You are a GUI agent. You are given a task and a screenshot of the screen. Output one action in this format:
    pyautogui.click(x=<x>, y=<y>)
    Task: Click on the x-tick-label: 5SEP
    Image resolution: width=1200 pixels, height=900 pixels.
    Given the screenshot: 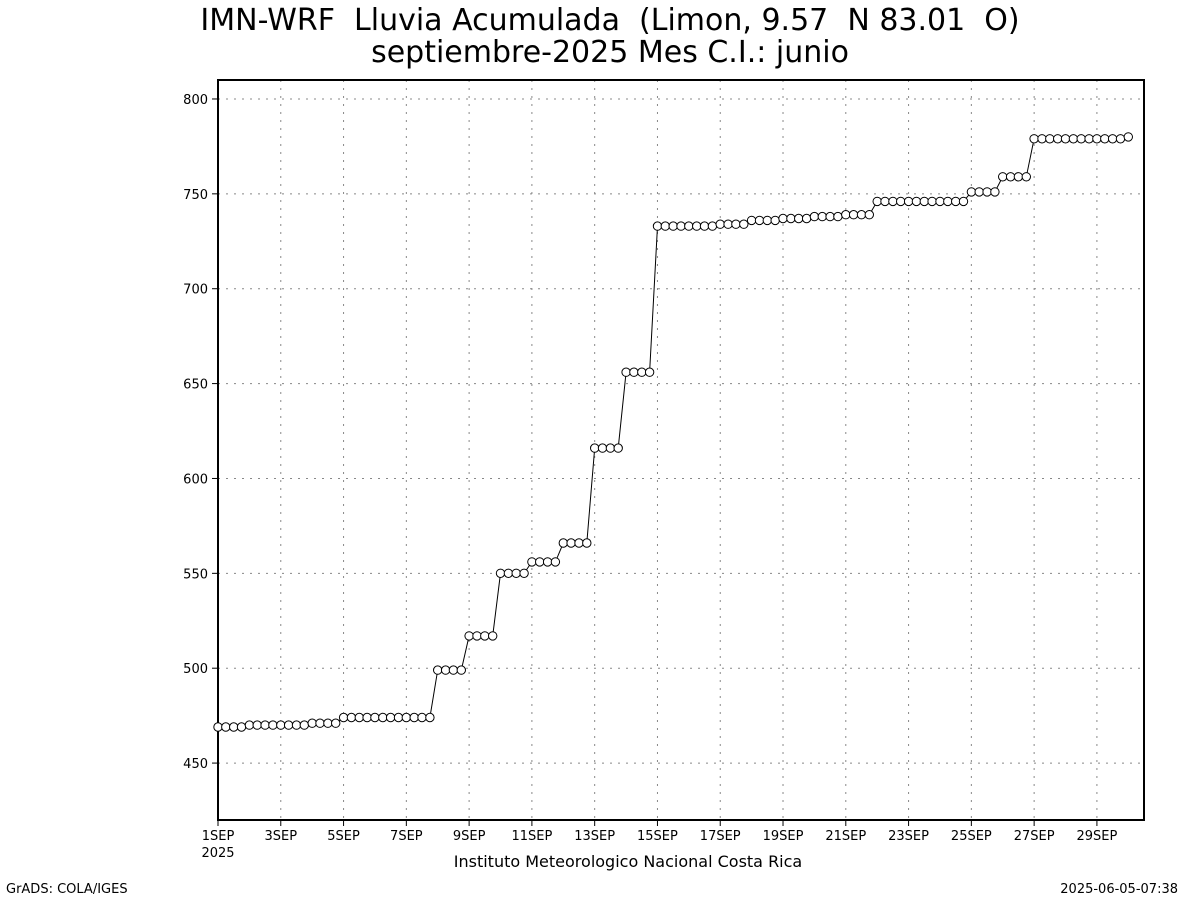 What is the action you would take?
    pyautogui.click(x=343, y=836)
    